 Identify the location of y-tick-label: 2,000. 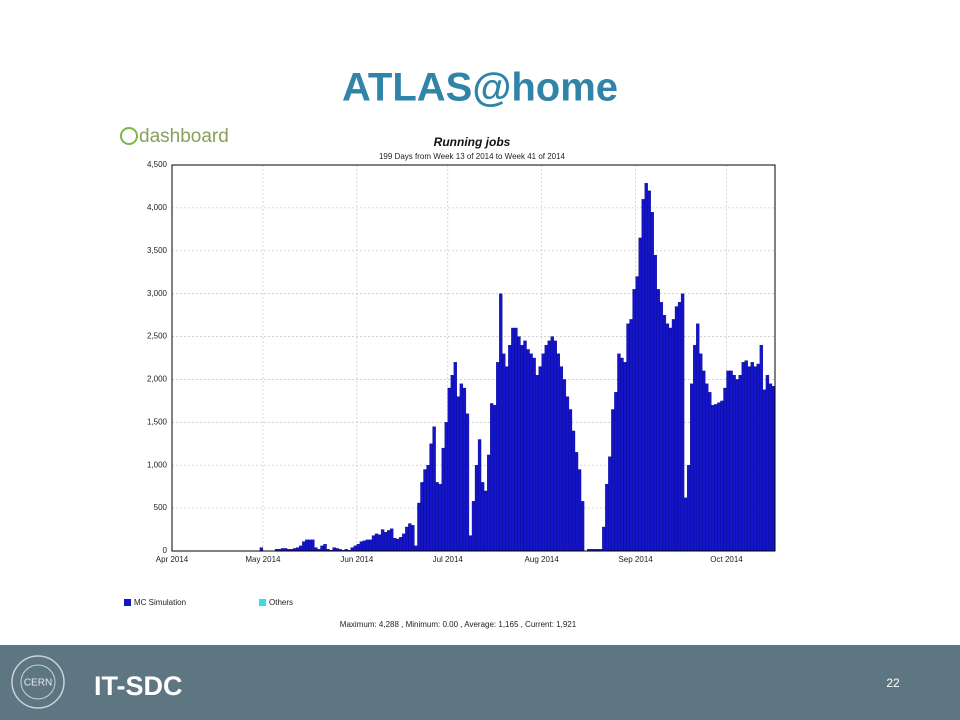
(157, 379).